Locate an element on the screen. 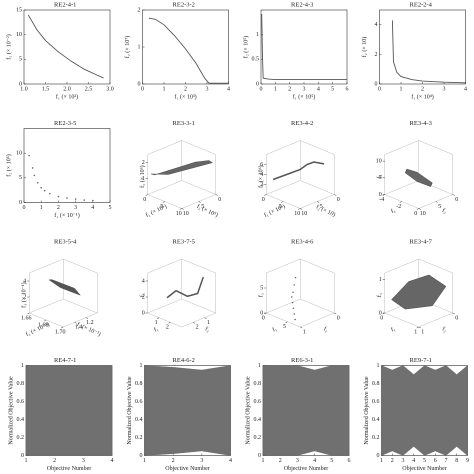 The height and width of the screenshot is (474, 474). x-axis-label: f₁ (× 10⁵) is located at coordinates (274, 211).